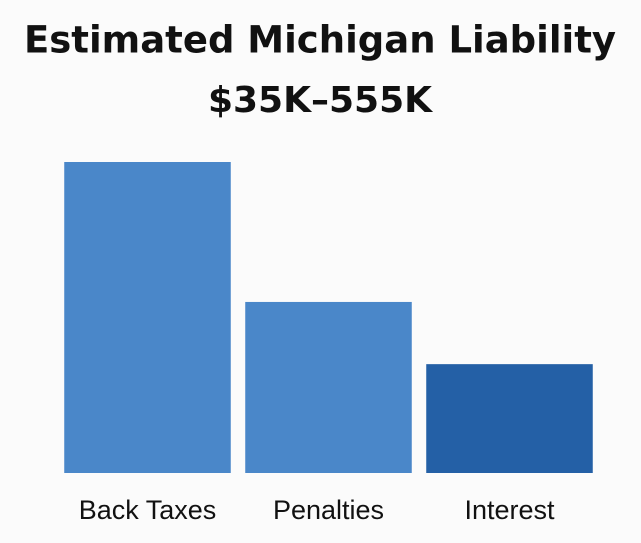  Describe the element at coordinates (148, 510) in the screenshot. I see `x-tick-label: Back Taxes` at that location.